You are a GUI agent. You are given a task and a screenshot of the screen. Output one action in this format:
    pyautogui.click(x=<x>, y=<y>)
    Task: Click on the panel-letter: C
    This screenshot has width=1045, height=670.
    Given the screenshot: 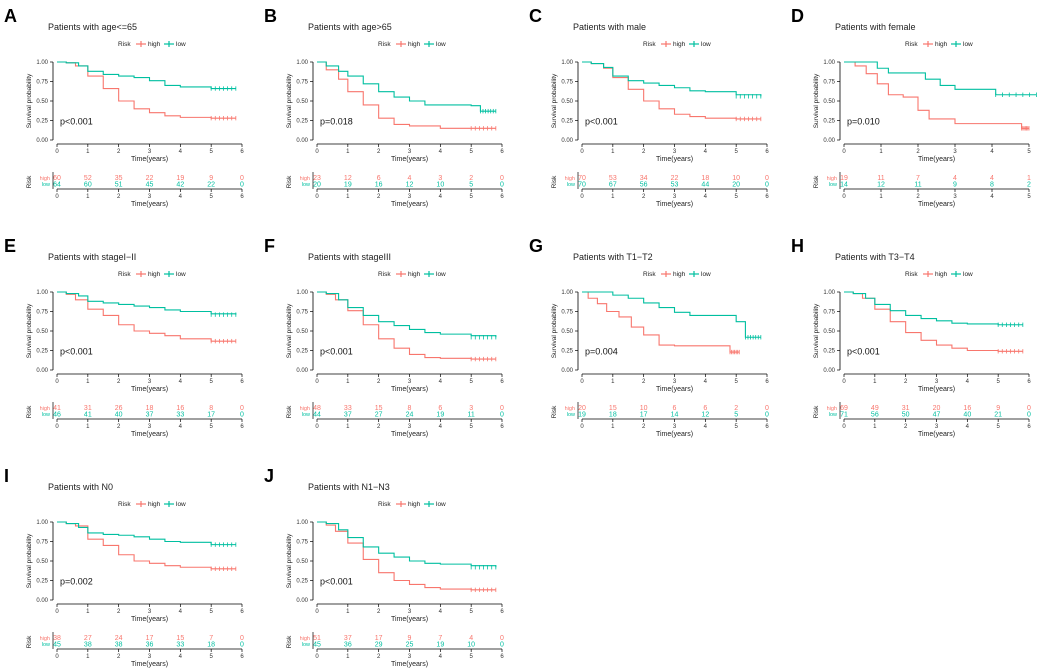 What is the action you would take?
    pyautogui.click(x=535, y=16)
    